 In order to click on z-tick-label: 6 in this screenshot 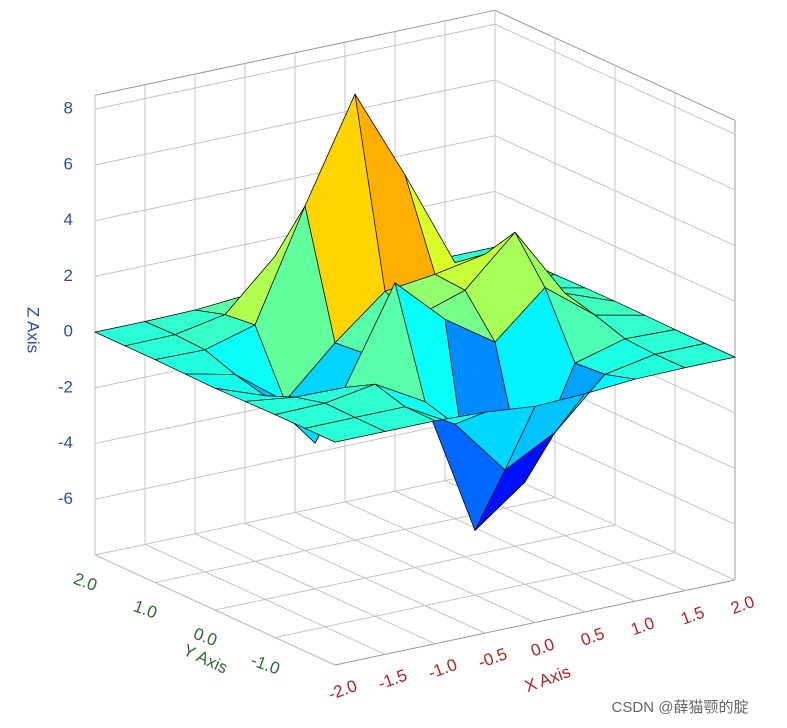, I will do `click(68, 163)`.